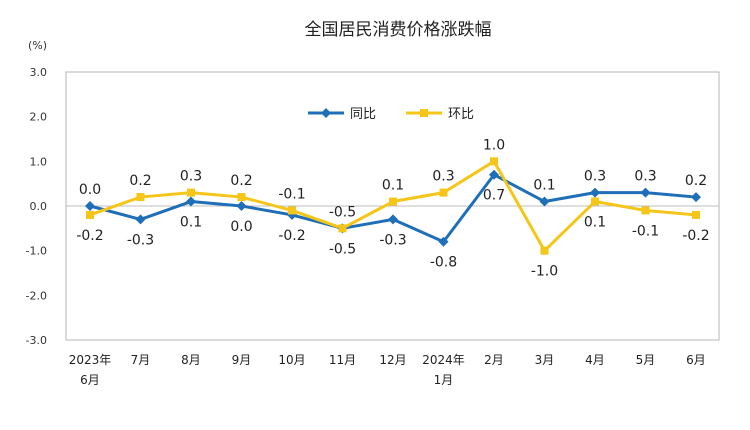 The height and width of the screenshot is (430, 750). I want to click on x-tick-label: 2024年 1月, so click(443, 370).